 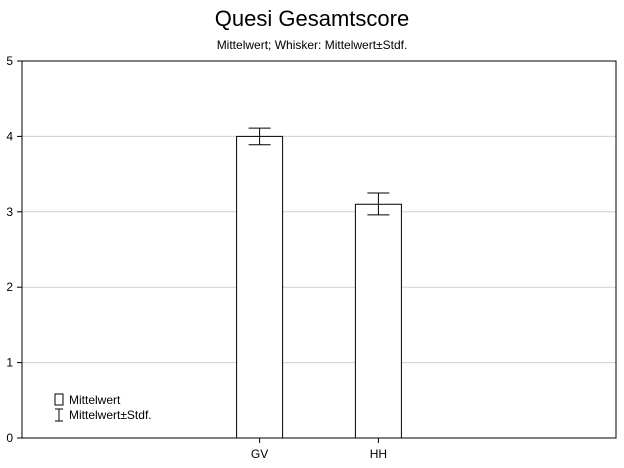 I want to click on chart-subtitle: Mittelwert; Whisker: Mittelwert±Stdf., so click(x=312, y=45).